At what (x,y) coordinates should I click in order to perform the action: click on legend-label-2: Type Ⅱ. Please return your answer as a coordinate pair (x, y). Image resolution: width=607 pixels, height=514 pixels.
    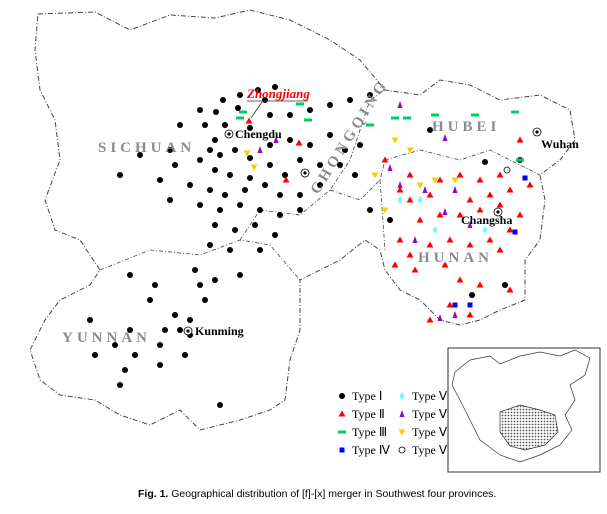
    Looking at the image, I should click on (368, 414).